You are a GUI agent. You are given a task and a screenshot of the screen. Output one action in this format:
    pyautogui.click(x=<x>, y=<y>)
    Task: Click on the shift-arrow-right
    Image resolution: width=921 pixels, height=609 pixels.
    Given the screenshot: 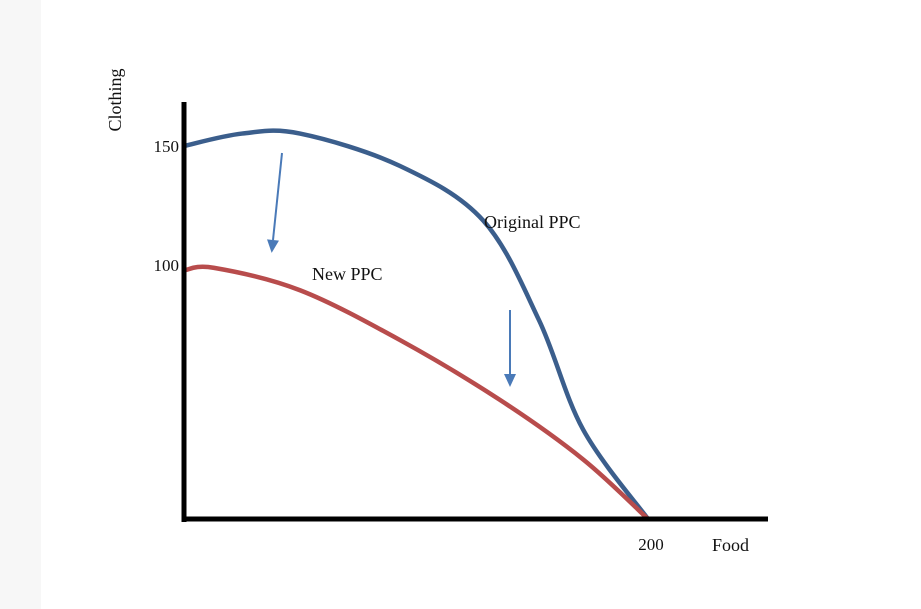 What is the action you would take?
    pyautogui.click(x=510, y=348)
    